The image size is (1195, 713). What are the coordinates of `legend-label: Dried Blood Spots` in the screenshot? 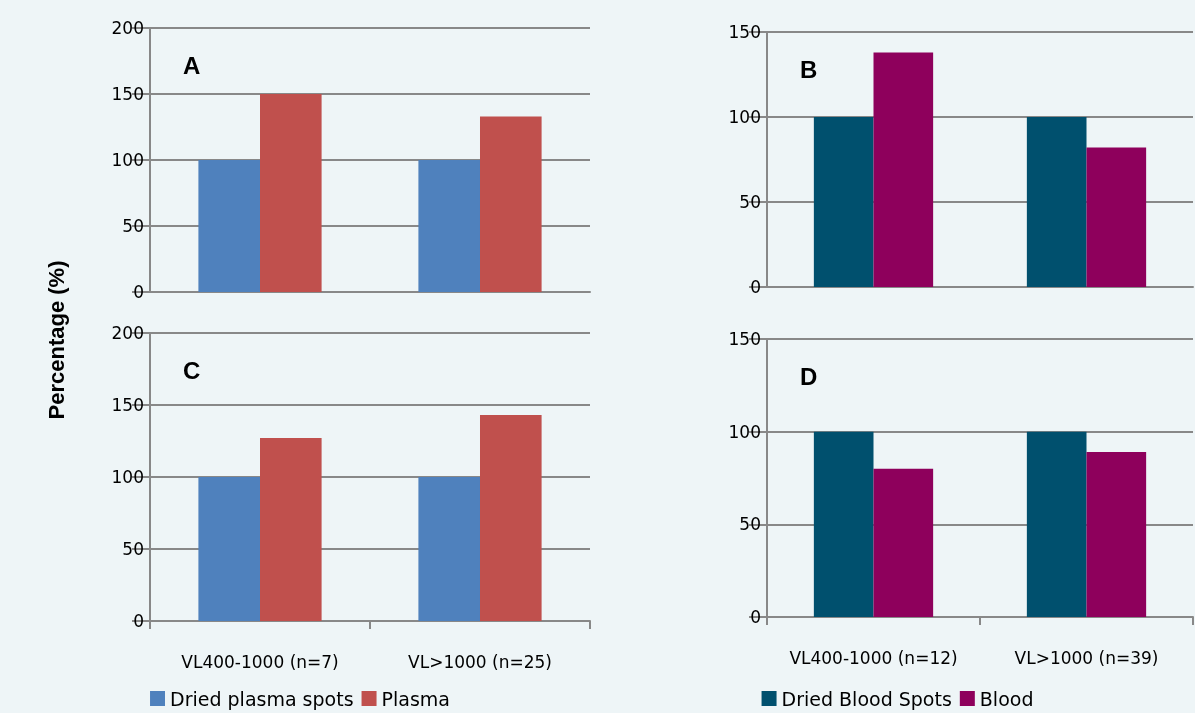 It's located at (866, 698).